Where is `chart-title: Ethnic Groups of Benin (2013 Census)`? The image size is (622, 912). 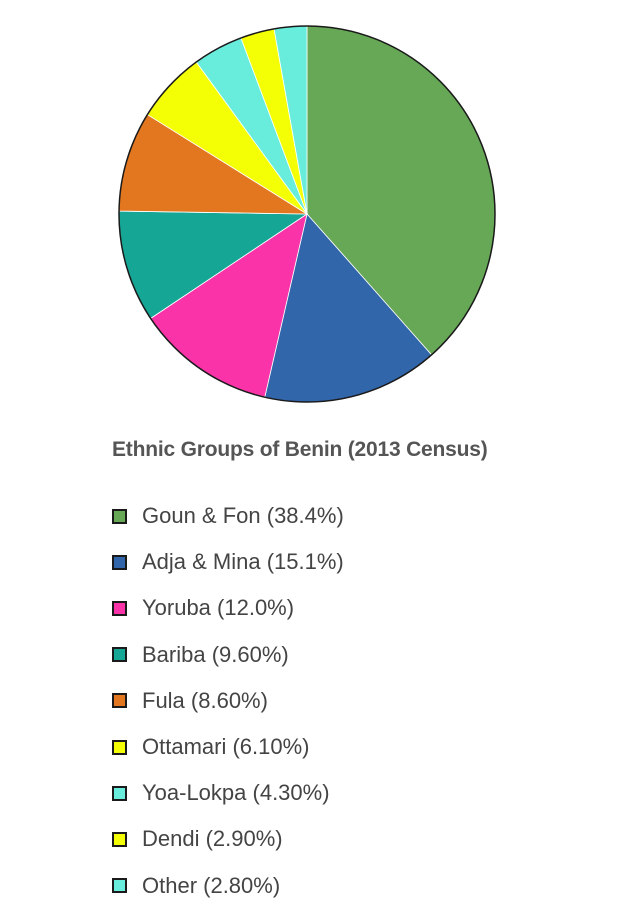
chart-title: Ethnic Groups of Benin (2013 Census) is located at coordinates (300, 449).